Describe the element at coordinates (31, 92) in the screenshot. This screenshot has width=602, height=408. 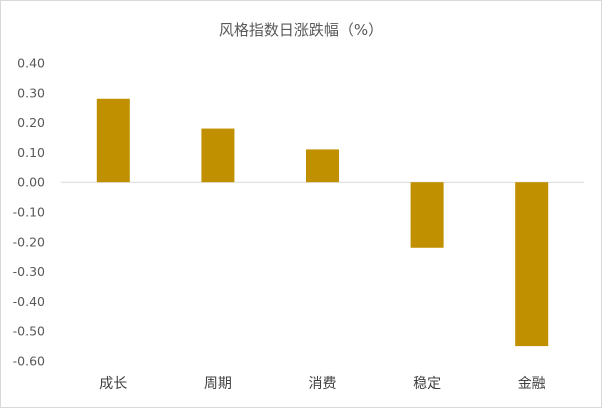
I see `y-tick-label: 0.30` at that location.